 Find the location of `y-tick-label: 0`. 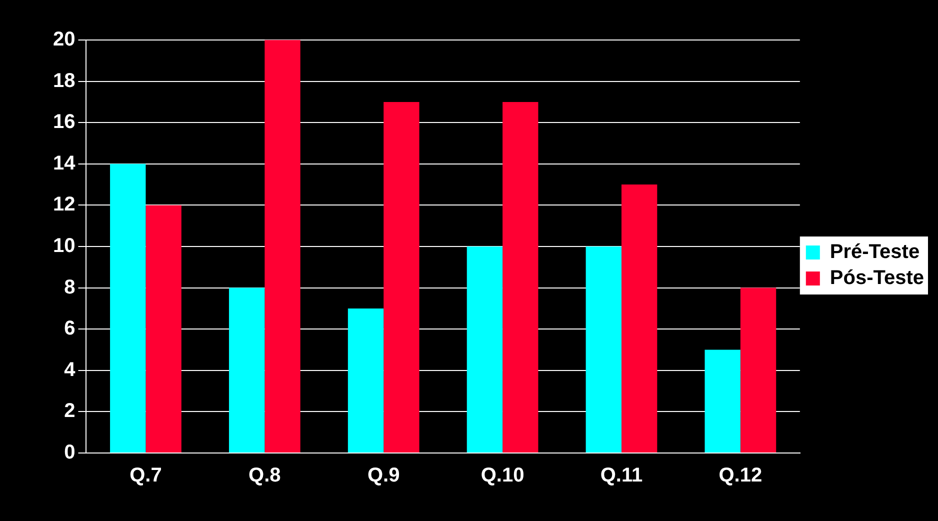

y-tick-label: 0 is located at coordinates (70, 453).